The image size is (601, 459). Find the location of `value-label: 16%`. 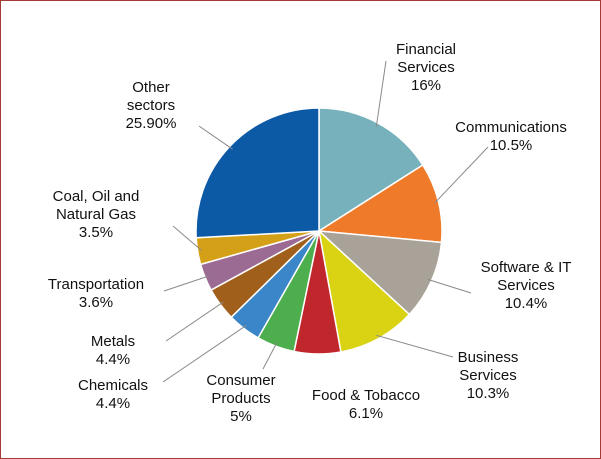

value-label: 16% is located at coordinates (426, 85).